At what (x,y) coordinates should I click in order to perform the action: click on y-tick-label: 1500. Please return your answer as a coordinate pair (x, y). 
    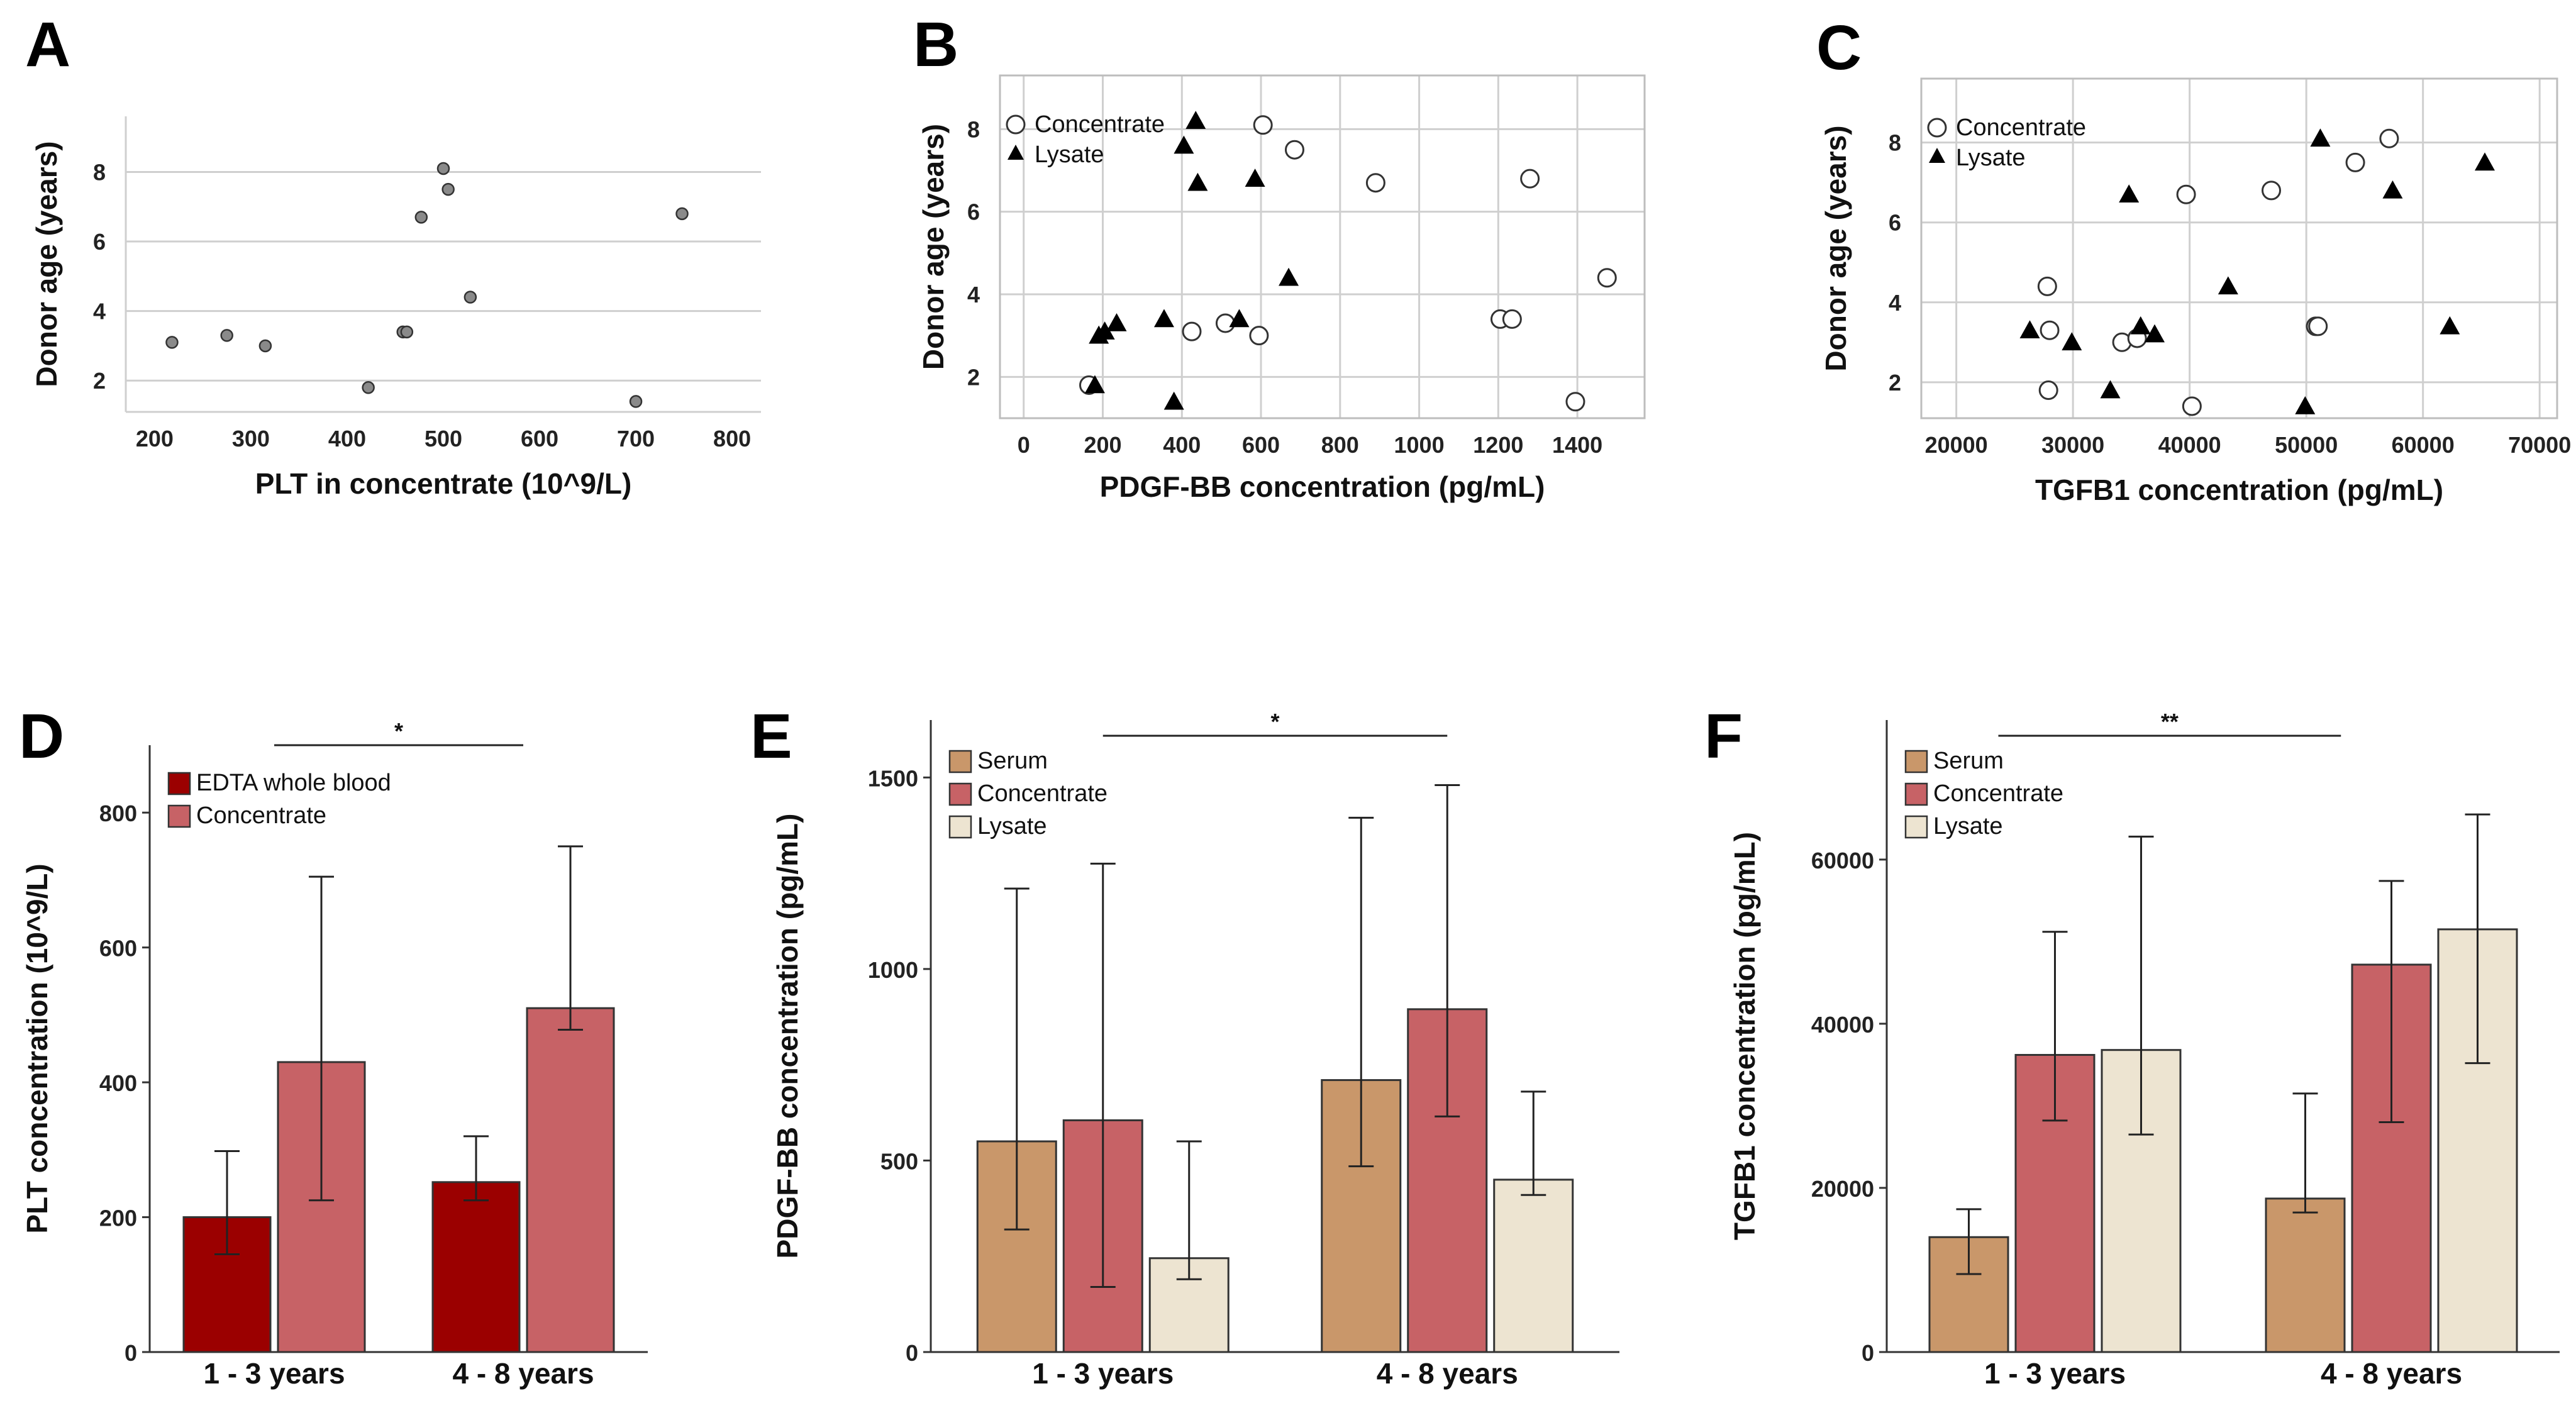
    Looking at the image, I should click on (893, 778).